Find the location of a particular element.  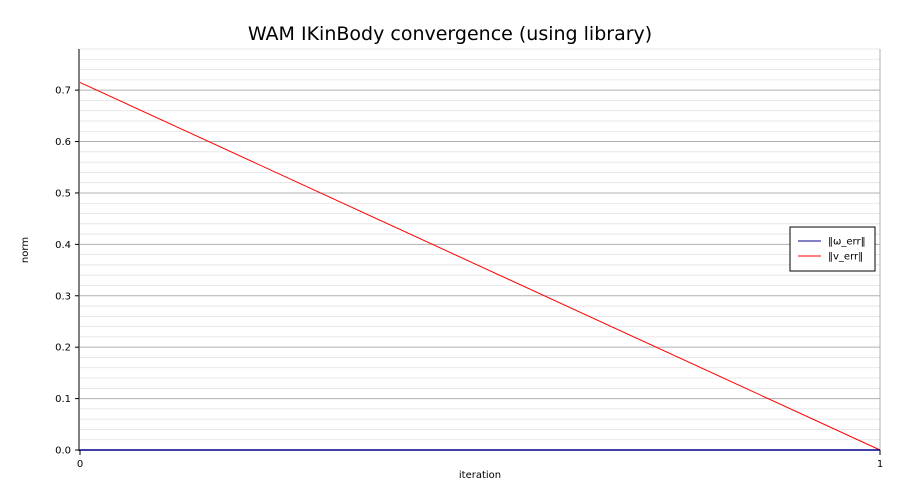

legend: ‖ω_err‖ ‖v_err‖ is located at coordinates (832, 249).